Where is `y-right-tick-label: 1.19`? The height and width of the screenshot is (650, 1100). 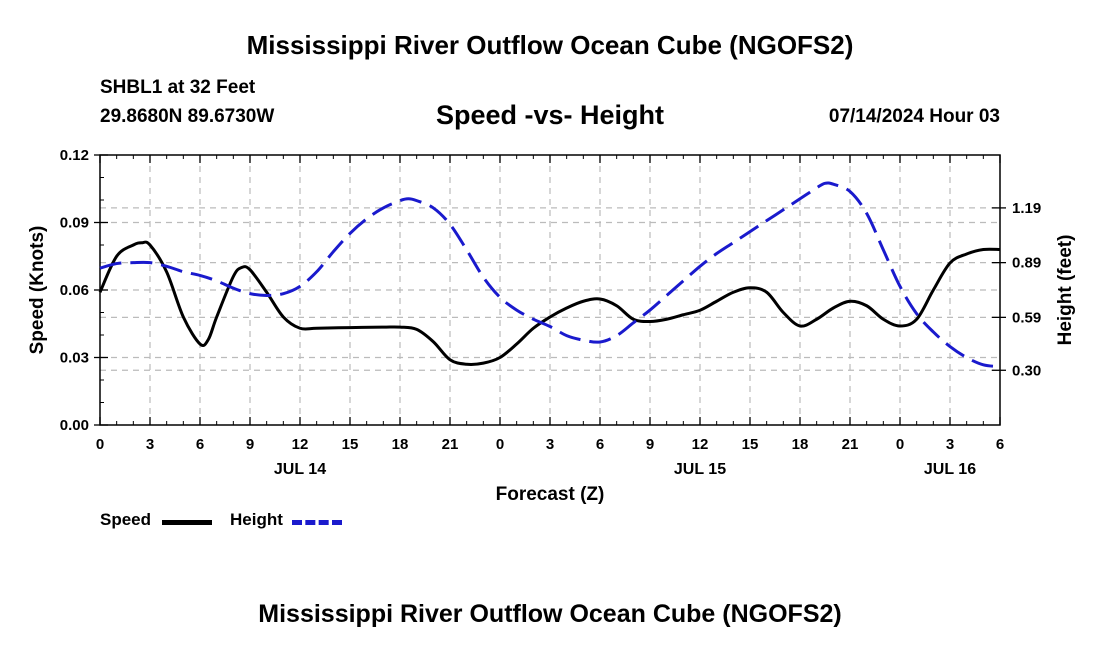 y-right-tick-label: 1.19 is located at coordinates (1026, 208).